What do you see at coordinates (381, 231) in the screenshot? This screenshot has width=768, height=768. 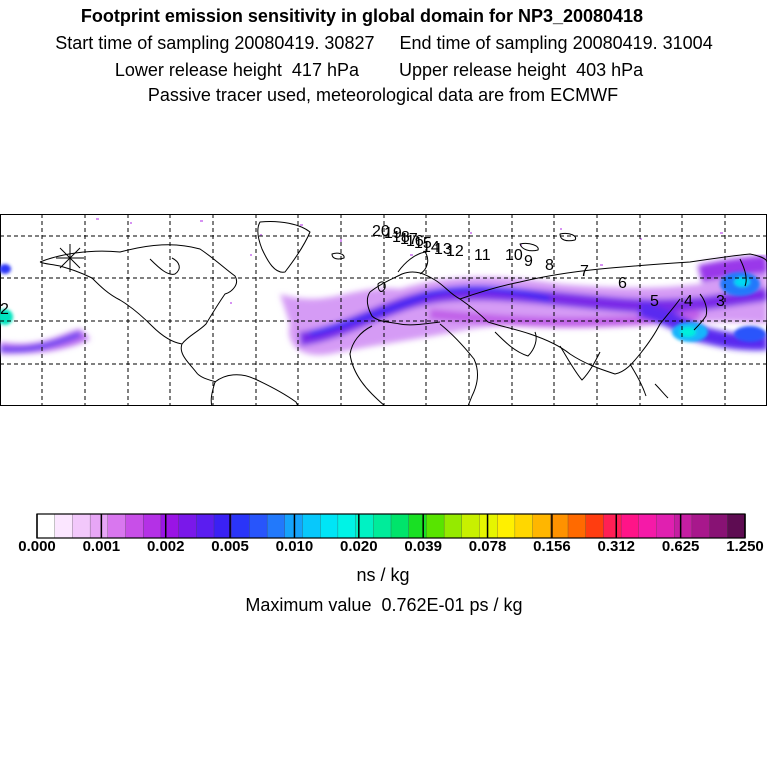 I see `trajectory-label: 20` at bounding box center [381, 231].